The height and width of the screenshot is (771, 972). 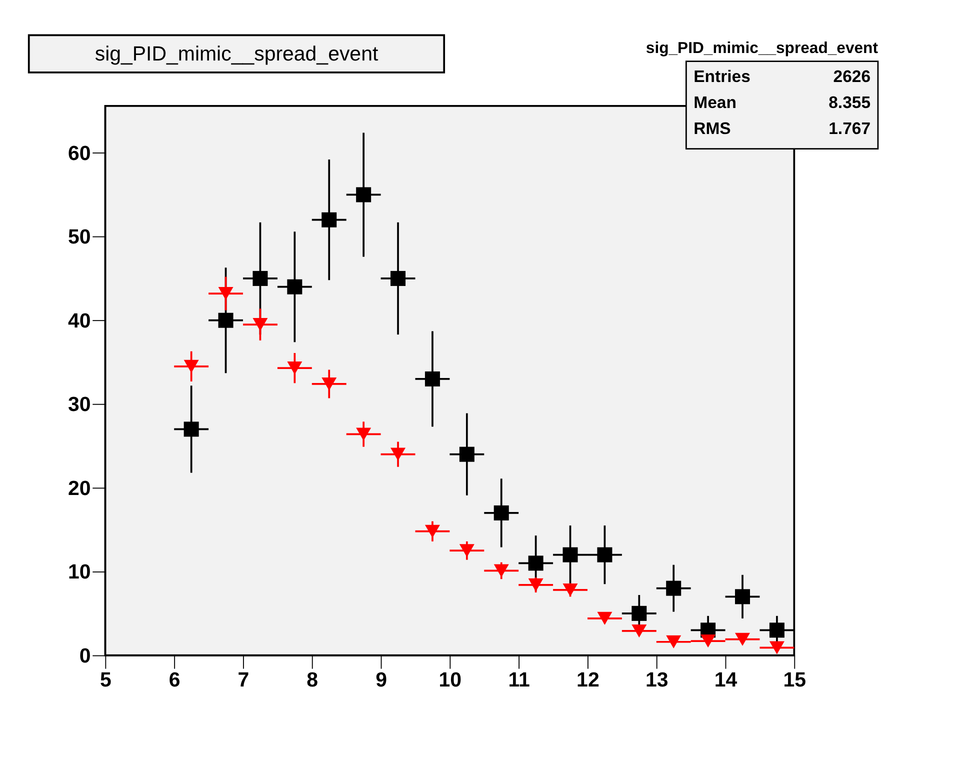 I want to click on x-tick-label: 9, so click(x=381, y=680).